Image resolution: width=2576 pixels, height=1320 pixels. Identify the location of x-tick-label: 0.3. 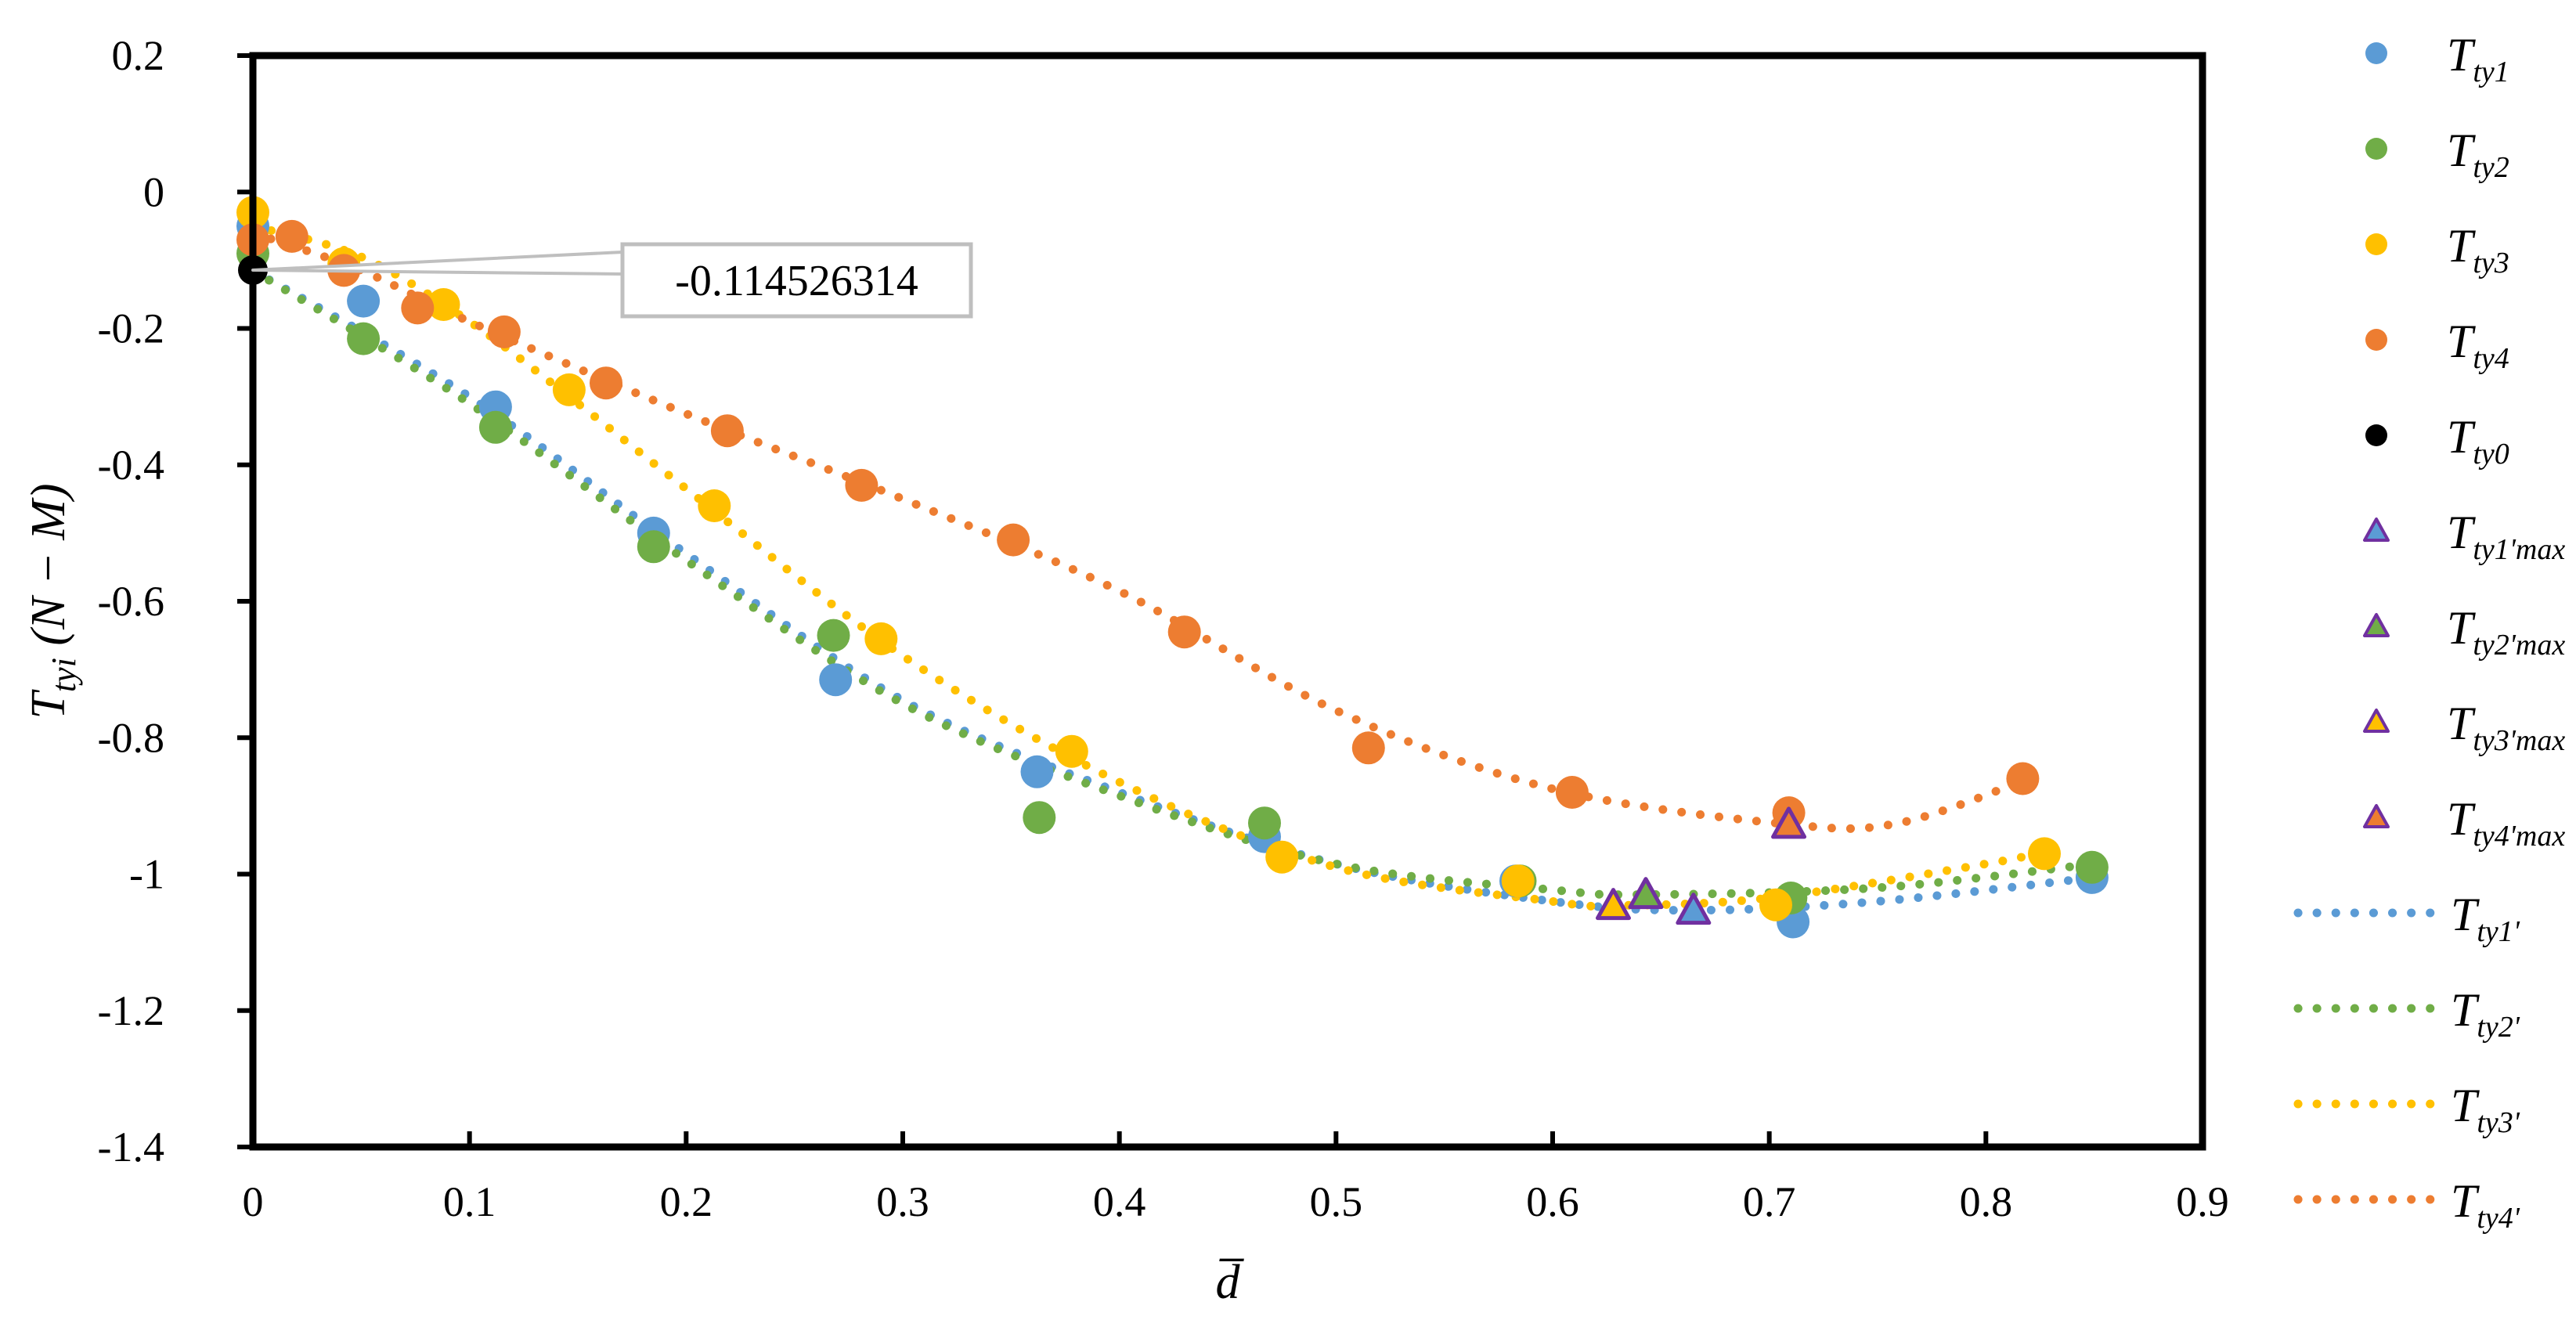
(903, 1201).